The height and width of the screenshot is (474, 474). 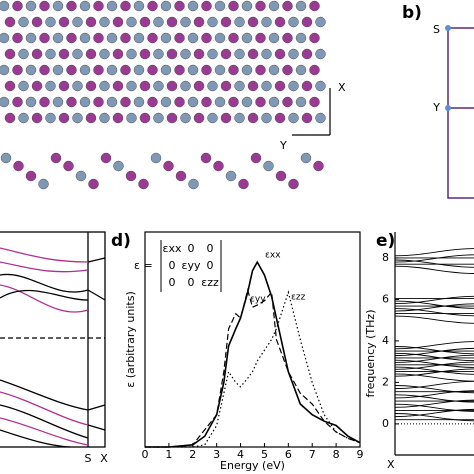 I want to click on band-structure, so click(x=53, y=339).